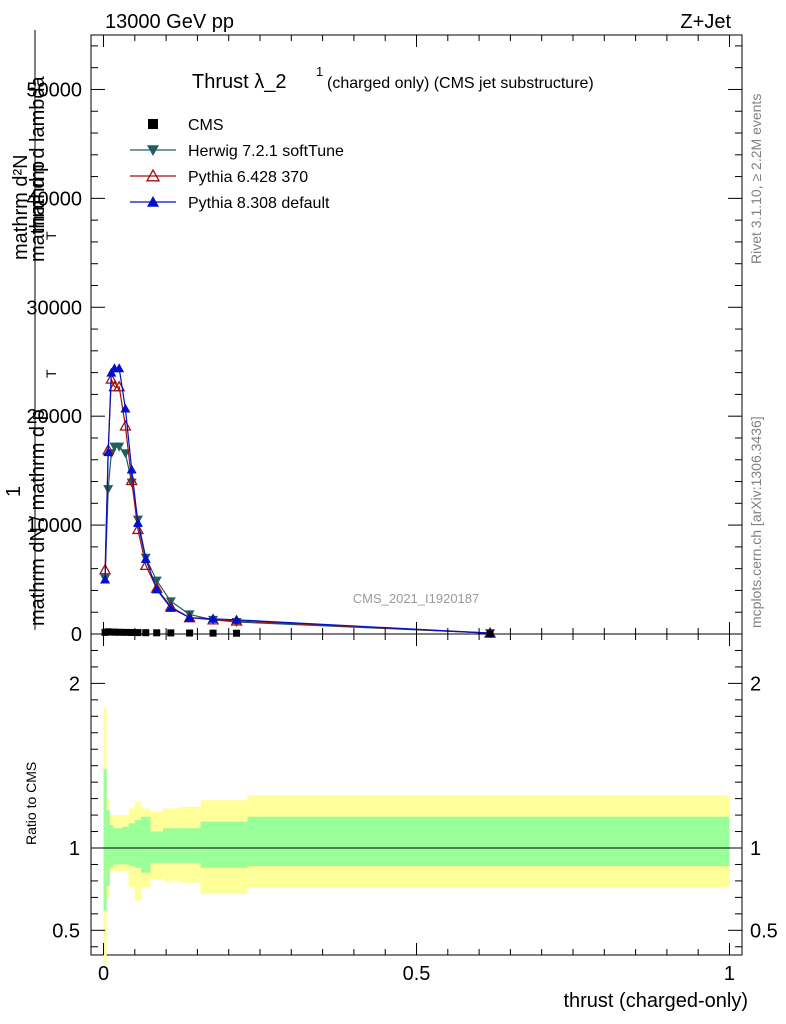  What do you see at coordinates (54, 308) in the screenshot?
I see `y-tick-label: 30000` at bounding box center [54, 308].